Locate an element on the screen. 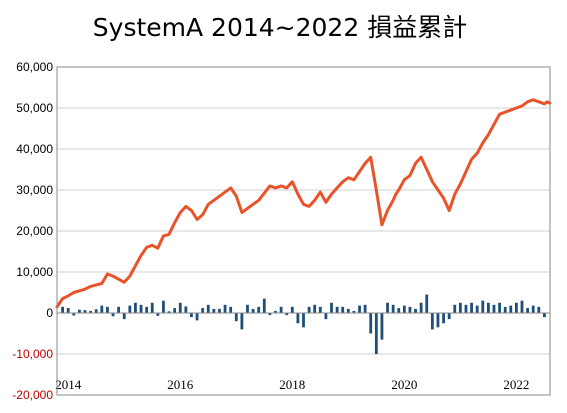 This screenshot has width=567, height=413. y-tick-label: 30,000 is located at coordinates (34, 190).